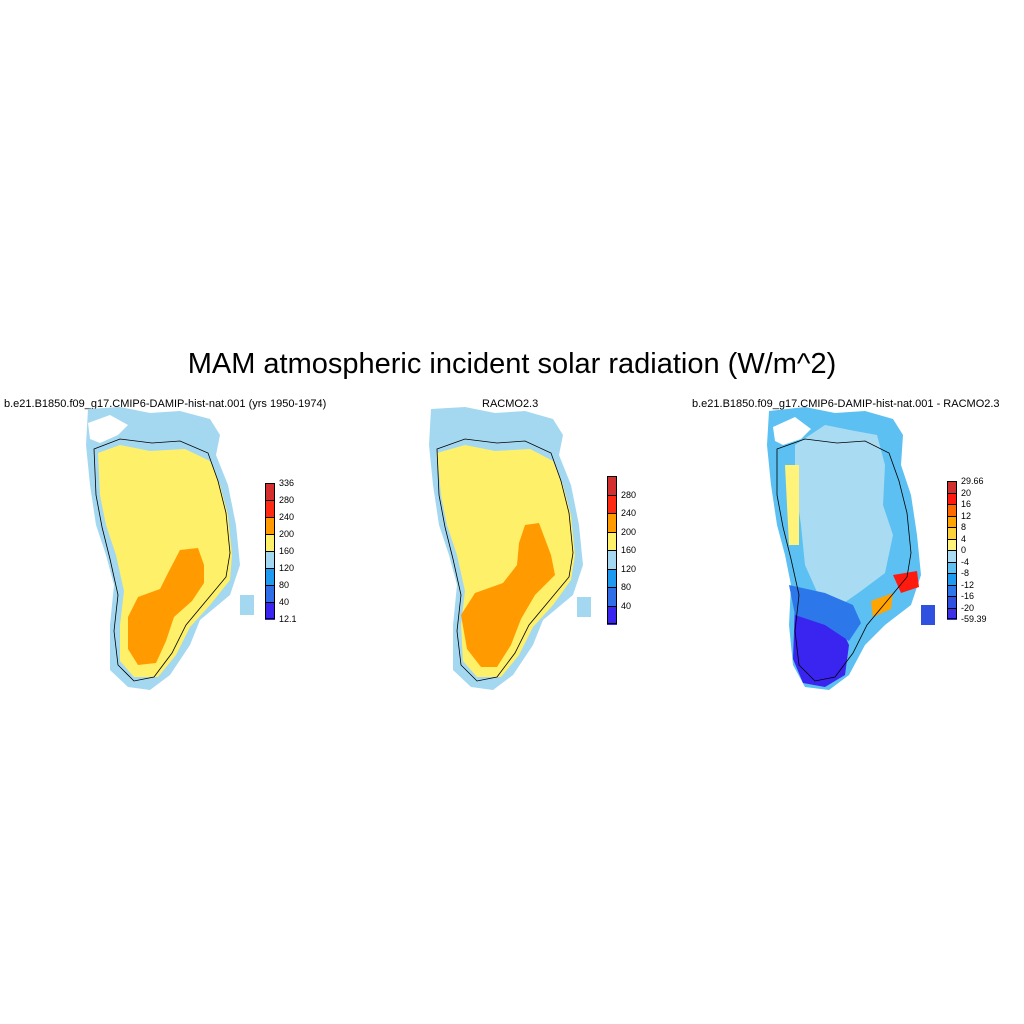  I want to click on panel-2-map, so click(510, 548).